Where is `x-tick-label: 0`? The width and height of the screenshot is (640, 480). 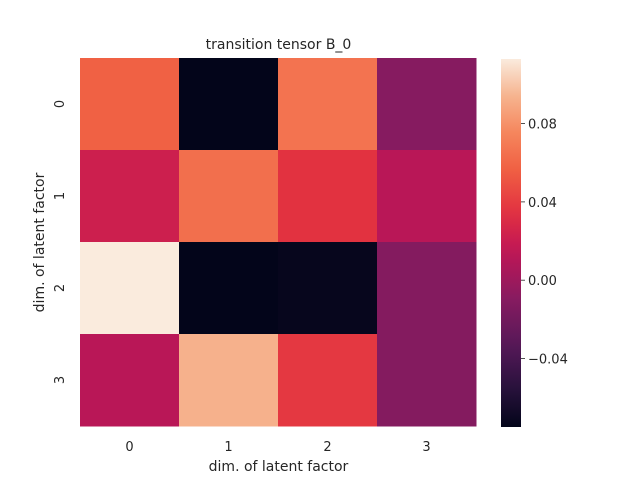
x-tick-label: 0 is located at coordinates (129, 447).